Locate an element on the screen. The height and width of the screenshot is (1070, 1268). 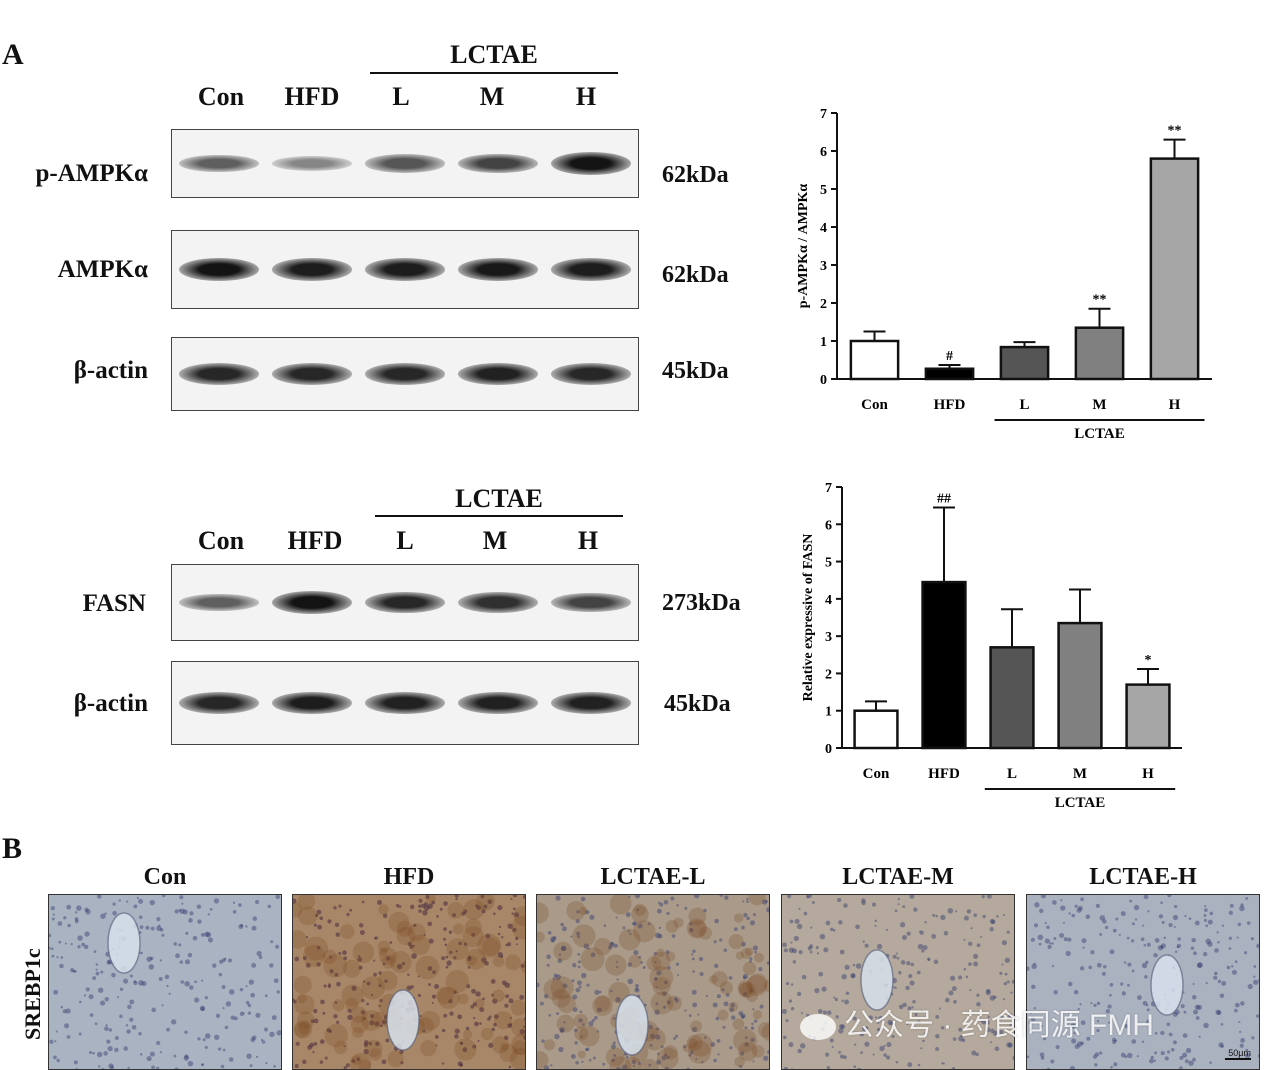
wechat-icon is located at coordinates (818, 1027).